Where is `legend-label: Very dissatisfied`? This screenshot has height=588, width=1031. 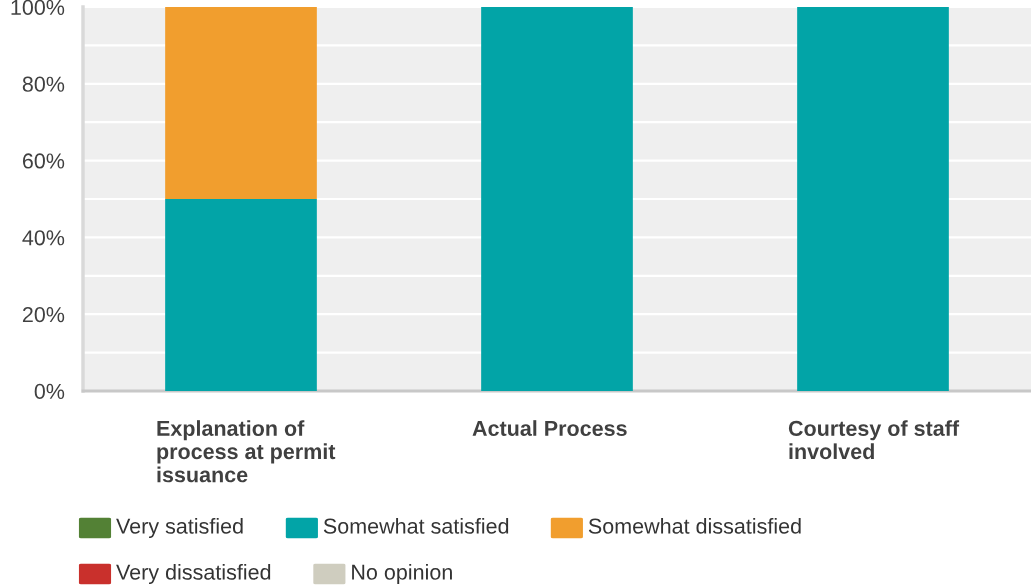 legend-label: Very dissatisfied is located at coordinates (193, 574).